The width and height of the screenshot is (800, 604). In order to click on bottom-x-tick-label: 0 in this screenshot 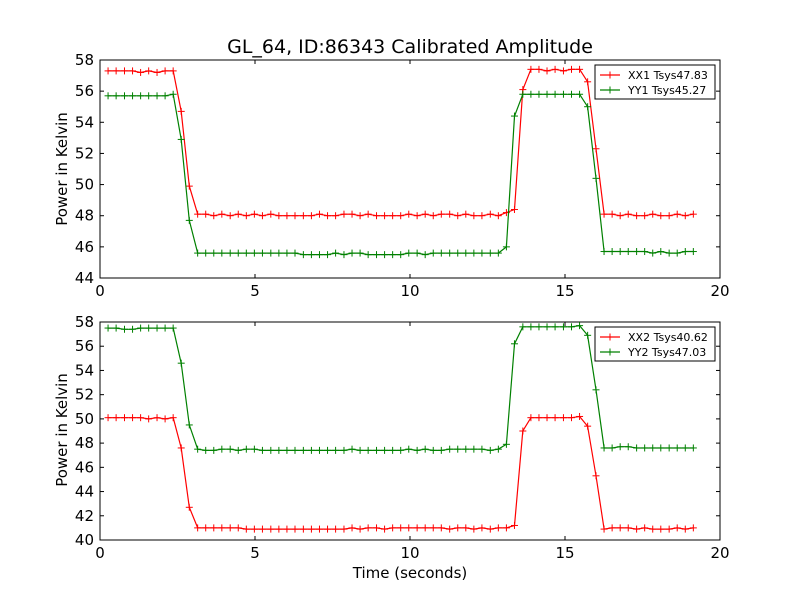, I will do `click(100, 553)`.